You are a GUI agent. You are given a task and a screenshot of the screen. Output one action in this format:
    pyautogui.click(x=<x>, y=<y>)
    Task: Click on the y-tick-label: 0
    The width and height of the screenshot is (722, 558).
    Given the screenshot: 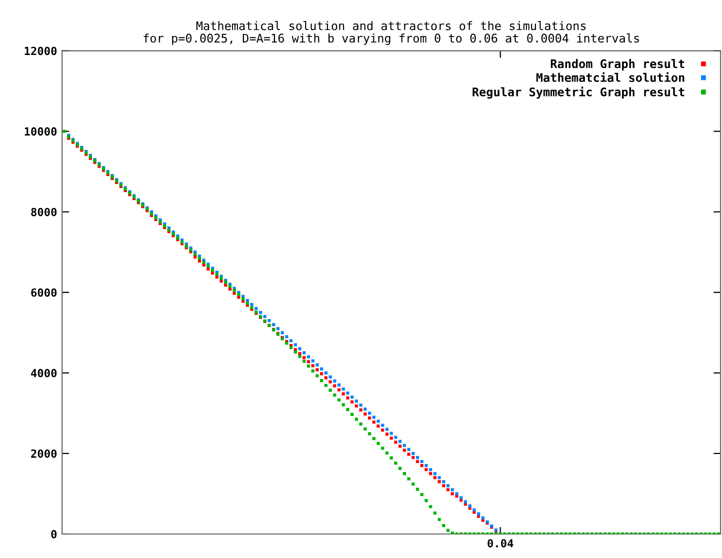 What is the action you would take?
    pyautogui.click(x=54, y=534)
    